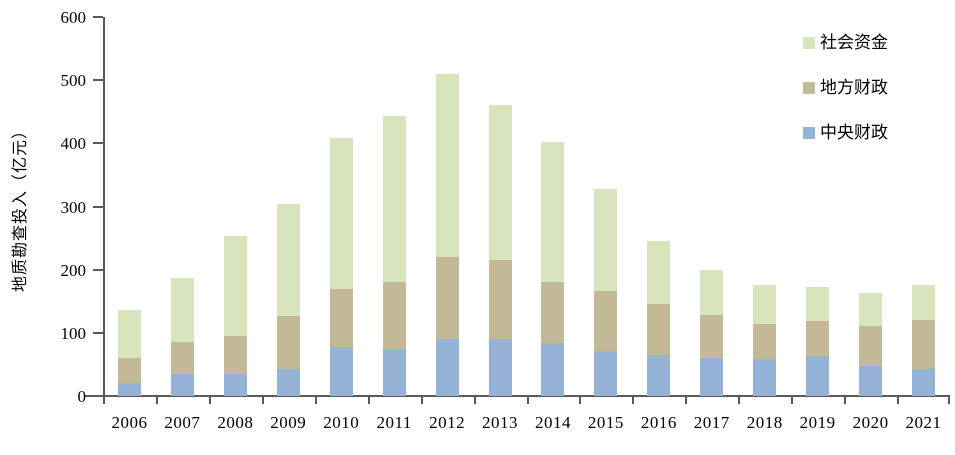 This screenshot has width=955, height=455. What do you see at coordinates (288, 422) in the screenshot?
I see `x-axis-category-label: 2009` at bounding box center [288, 422].